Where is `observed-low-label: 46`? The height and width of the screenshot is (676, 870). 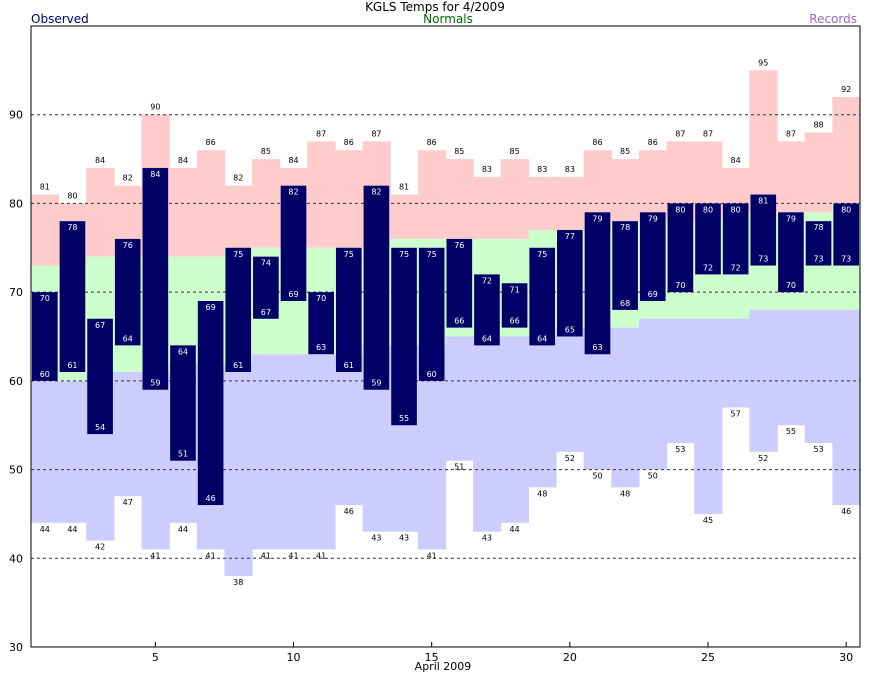 observed-low-label: 46 is located at coordinates (211, 498).